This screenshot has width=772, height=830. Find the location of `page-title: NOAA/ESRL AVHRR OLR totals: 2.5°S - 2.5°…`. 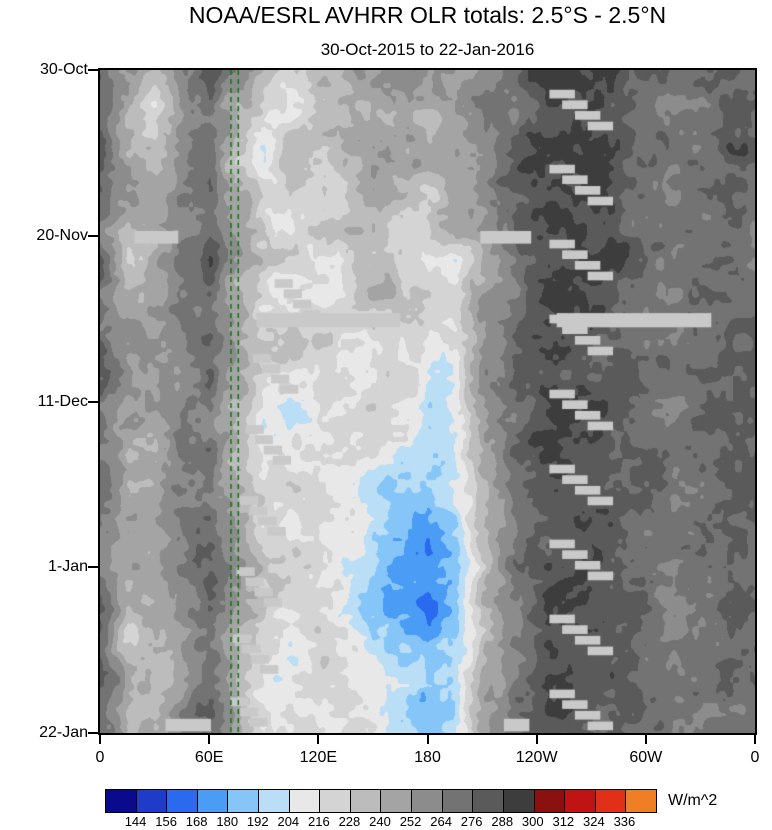

page-title: NOAA/ESRL AVHRR OLR totals: 2.5°S - 2.5°… is located at coordinates (427, 15).